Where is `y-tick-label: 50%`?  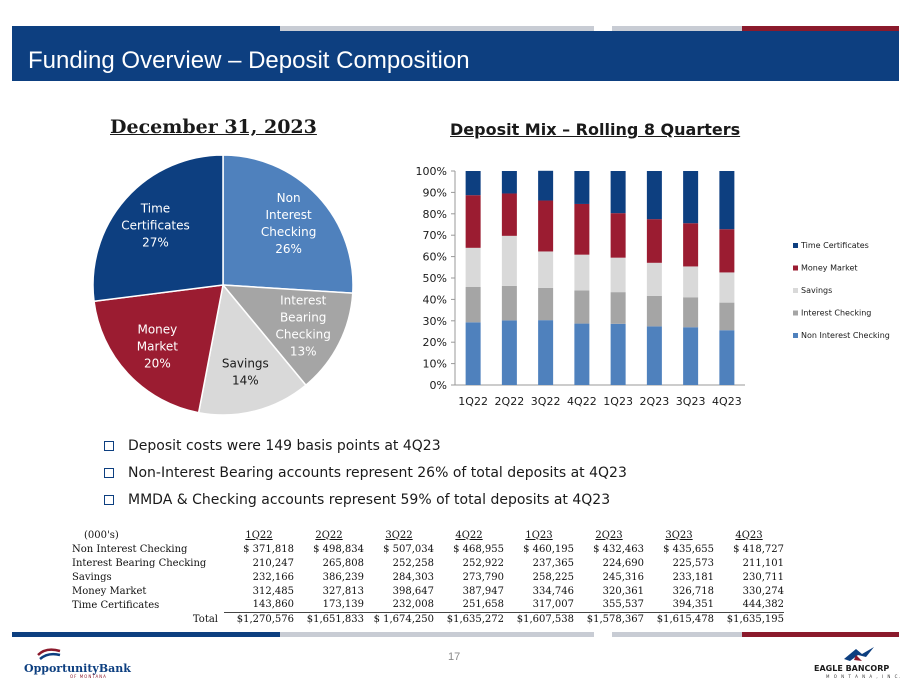 y-tick-label: 50% is located at coordinates (435, 278).